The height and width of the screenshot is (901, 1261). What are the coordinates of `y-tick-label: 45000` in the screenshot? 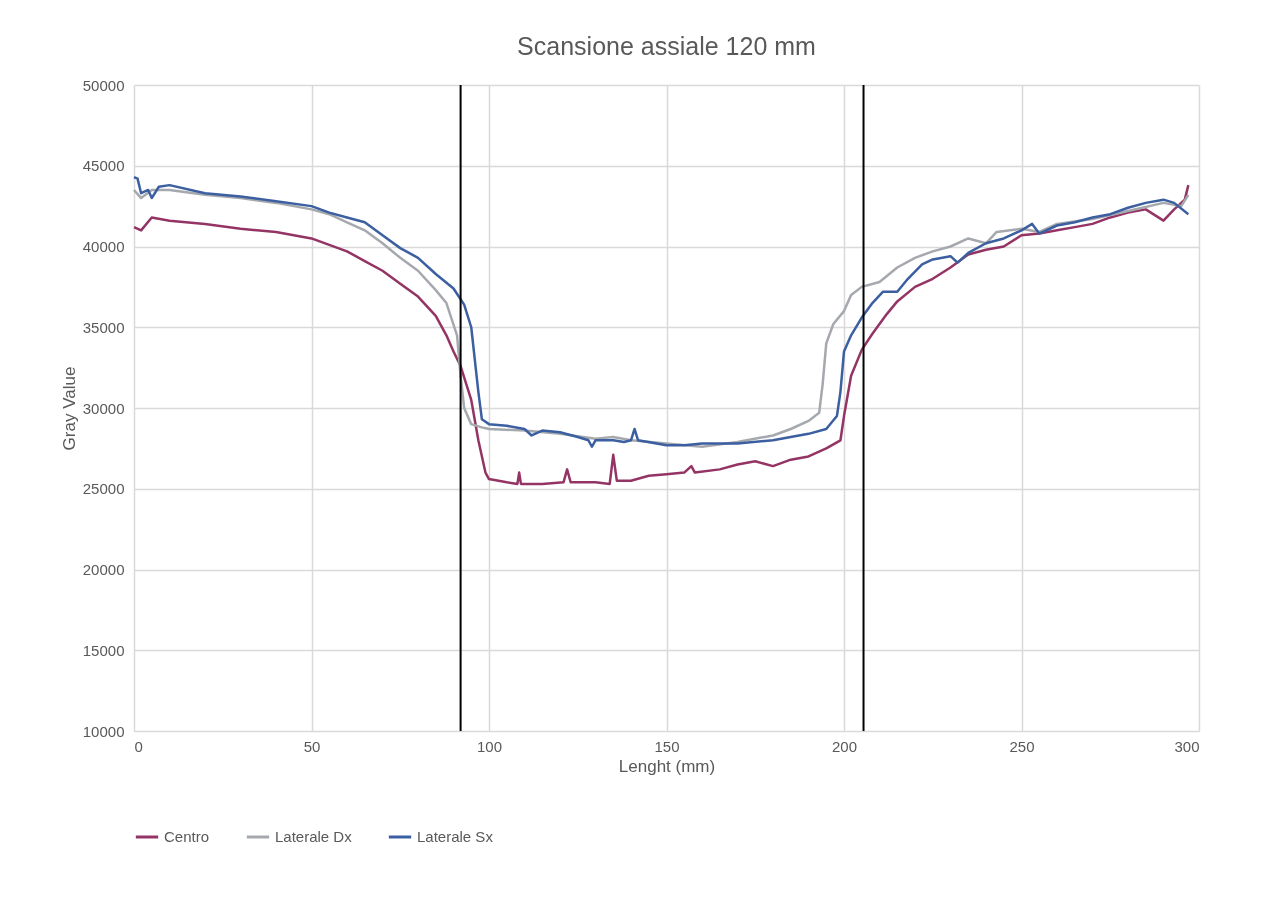 It's located at (103, 166).